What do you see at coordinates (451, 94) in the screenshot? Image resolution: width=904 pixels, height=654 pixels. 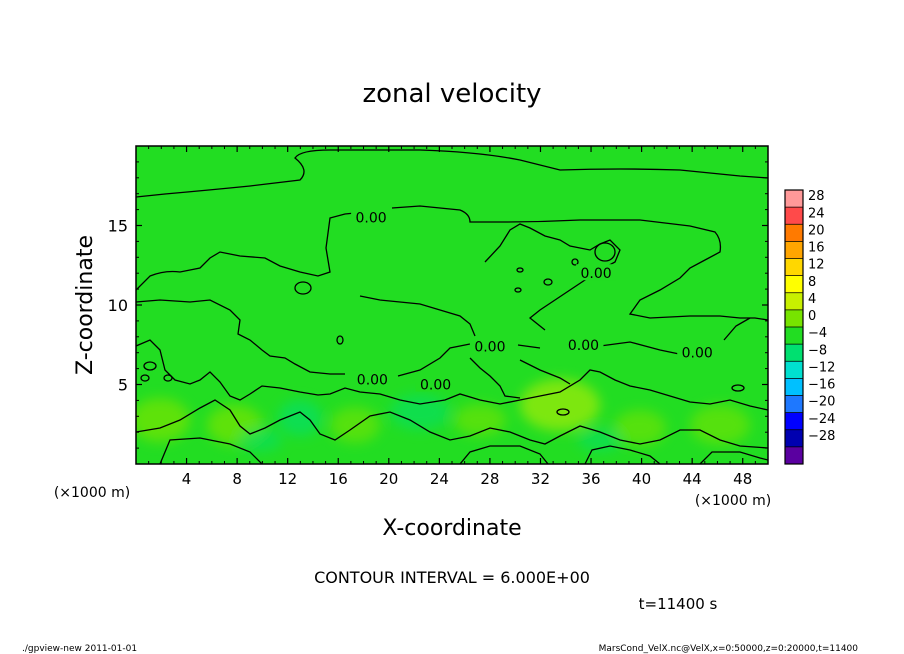 I see `chart-title: zonal velocity` at bounding box center [451, 94].